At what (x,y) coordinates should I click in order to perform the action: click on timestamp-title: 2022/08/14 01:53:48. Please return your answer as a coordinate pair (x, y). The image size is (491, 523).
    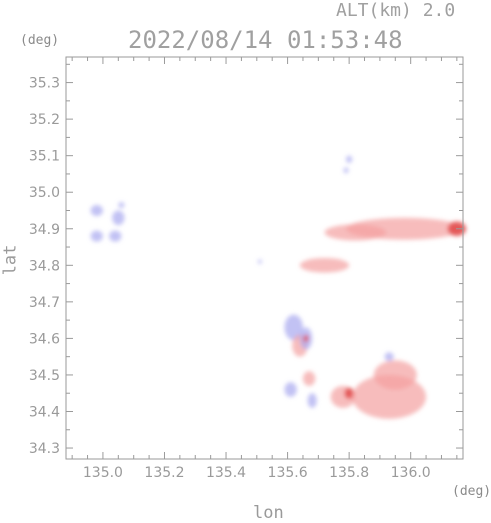
    Looking at the image, I should click on (265, 40).